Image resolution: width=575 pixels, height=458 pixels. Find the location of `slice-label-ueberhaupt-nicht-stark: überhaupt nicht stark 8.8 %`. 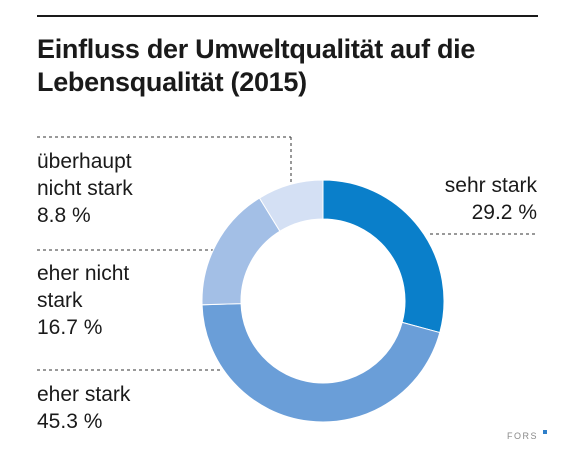

slice-label-ueberhaupt-nicht-stark: überhaupt nicht stark 8.8 % is located at coordinates (85, 188).